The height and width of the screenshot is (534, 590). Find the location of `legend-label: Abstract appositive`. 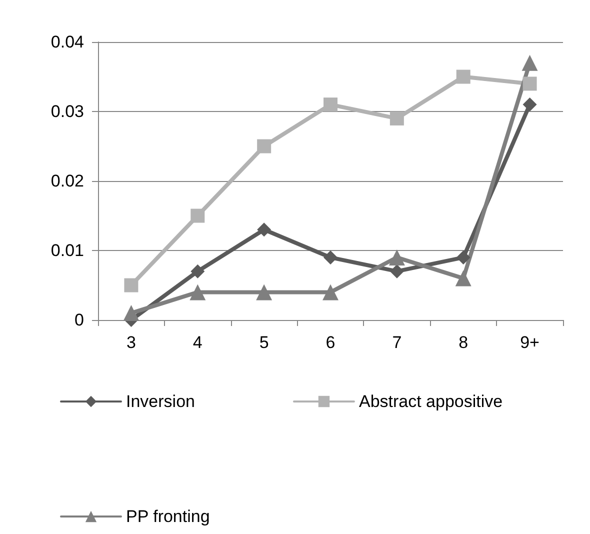

legend-label: Abstract appositive is located at coordinates (430, 401).